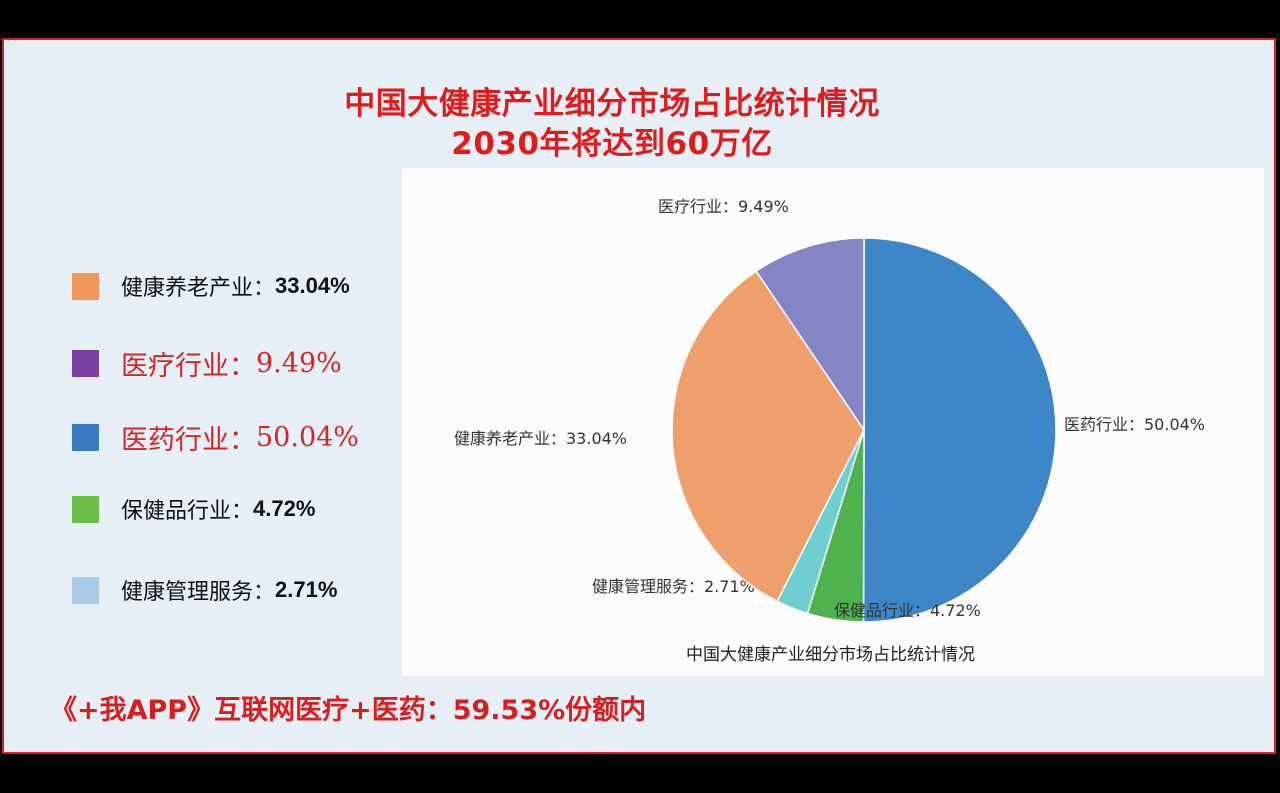  I want to click on legend-label: 医药行业：, so click(188, 440).